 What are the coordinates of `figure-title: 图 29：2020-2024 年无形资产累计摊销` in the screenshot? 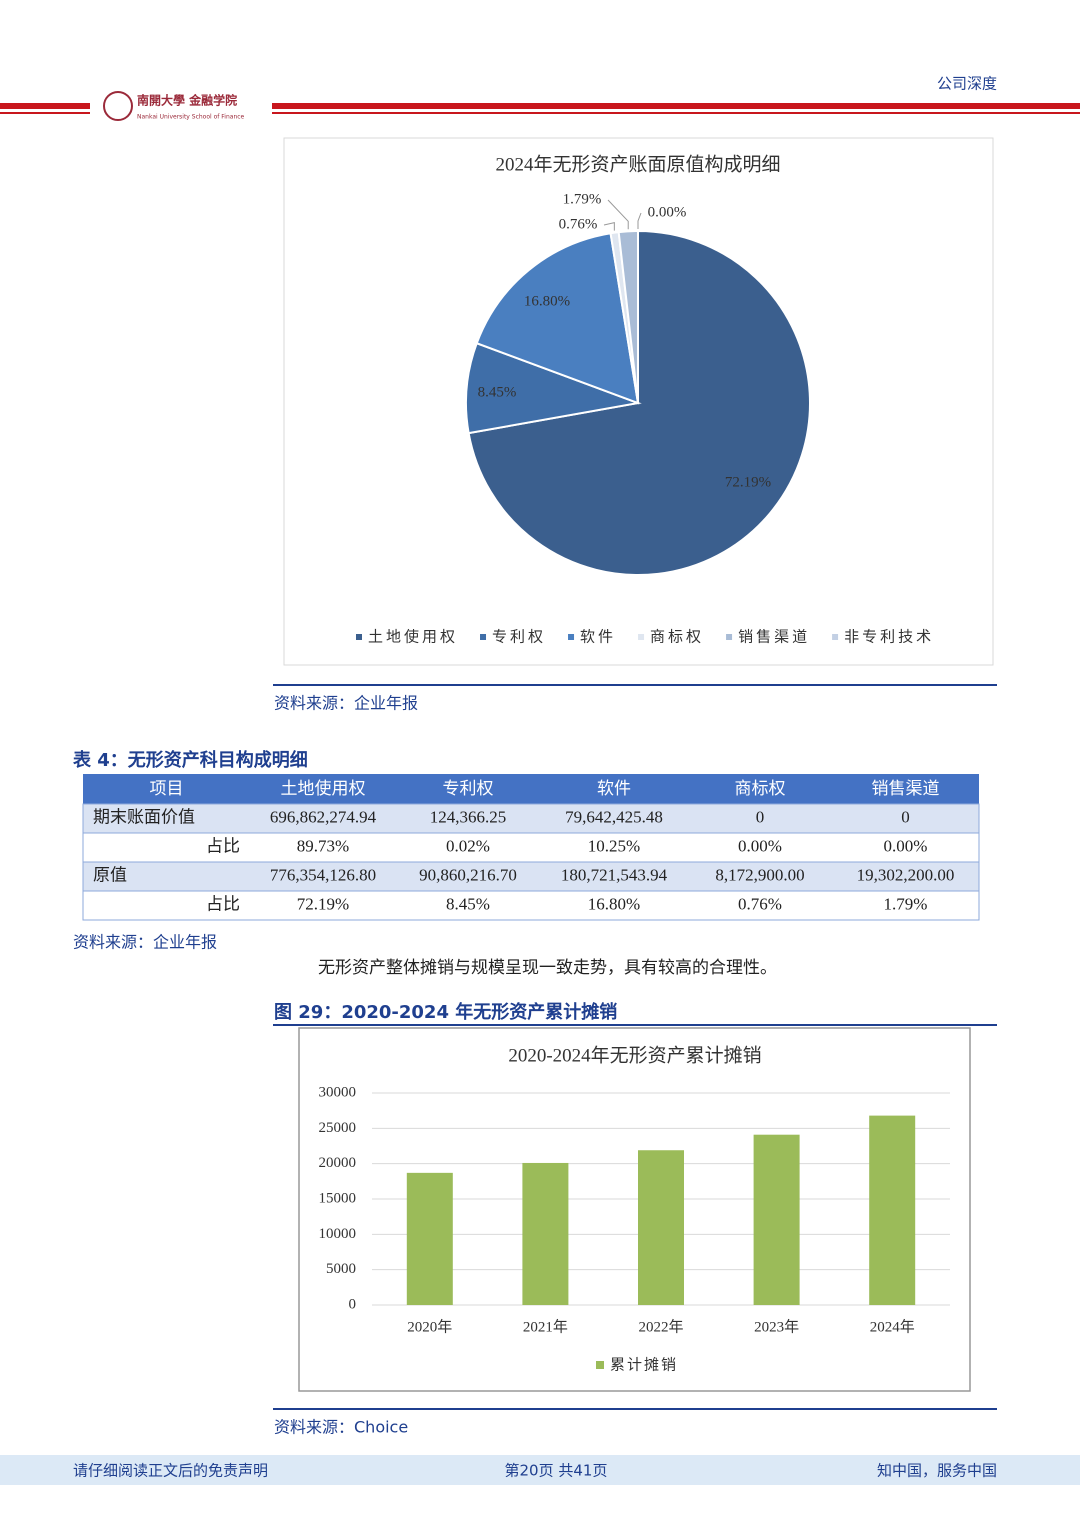 It's located at (445, 1012).